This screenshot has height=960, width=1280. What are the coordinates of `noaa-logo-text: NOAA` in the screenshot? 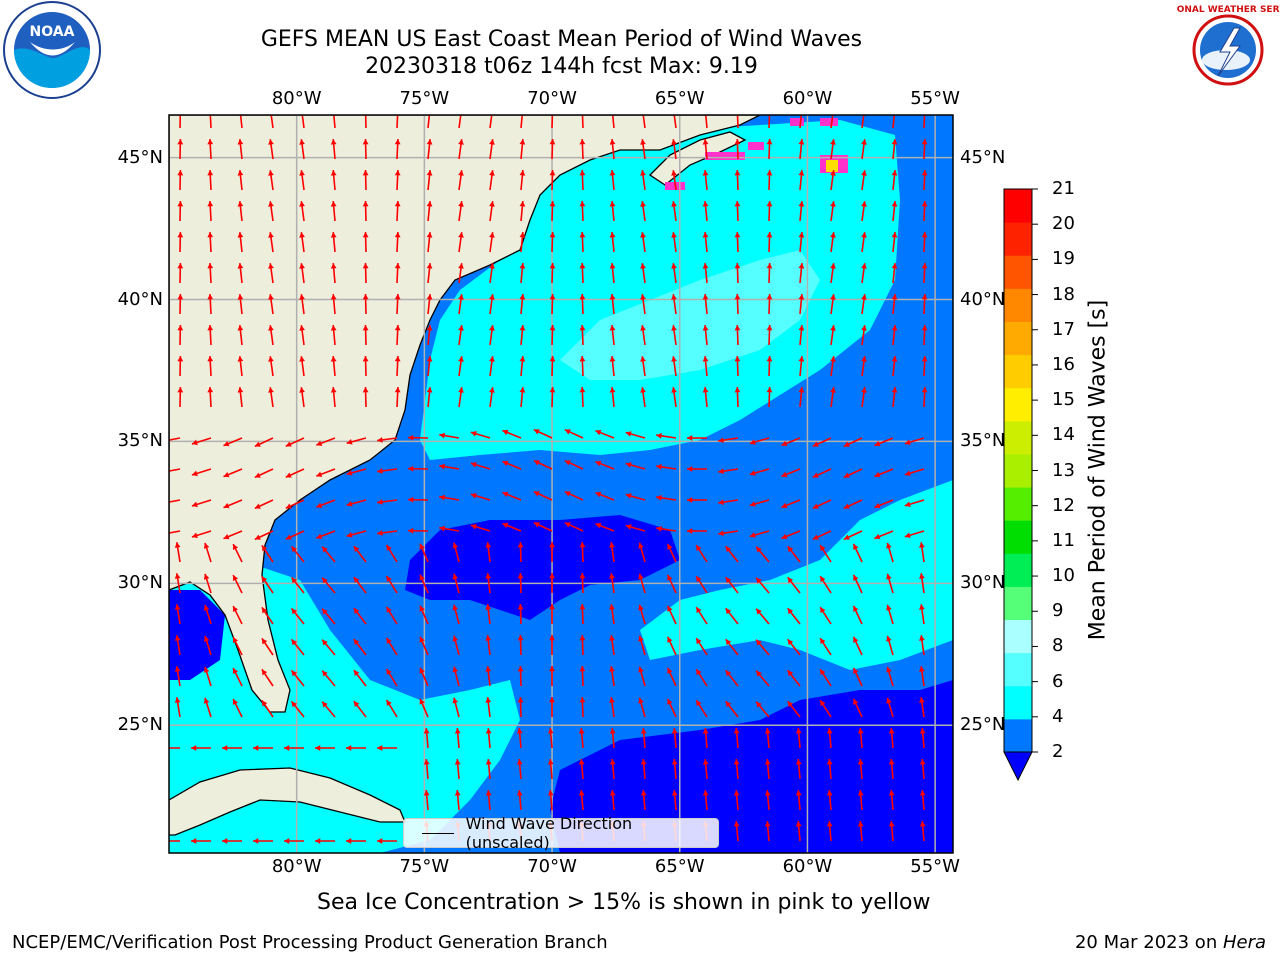 It's located at (52, 32).